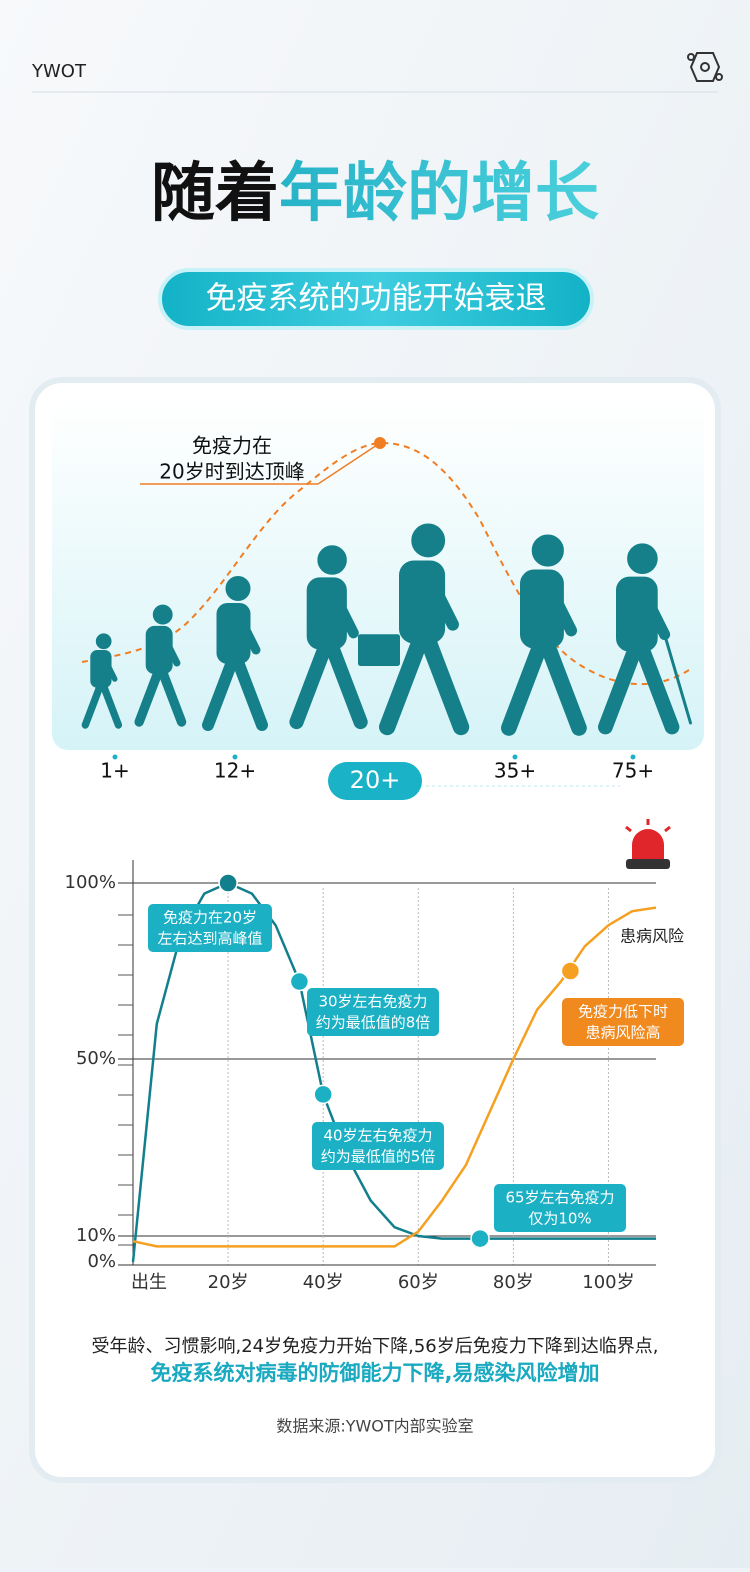  What do you see at coordinates (114, 771) in the screenshot?
I see `age-label: 1+` at bounding box center [114, 771].